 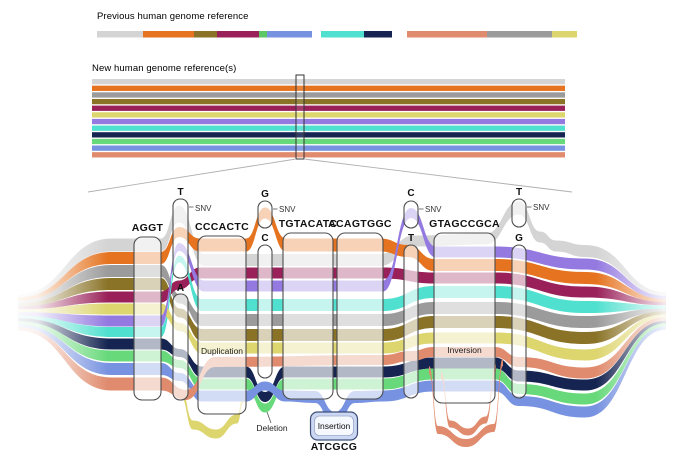 I want to click on snv-base-top-2: G, so click(x=265, y=194).